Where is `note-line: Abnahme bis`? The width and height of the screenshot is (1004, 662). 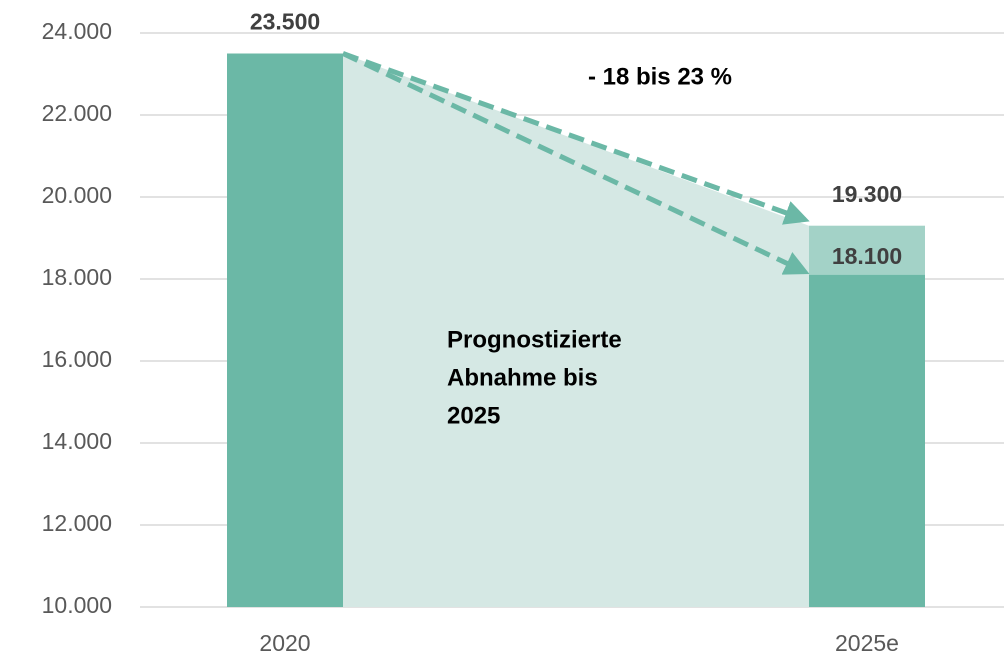 note-line: Abnahme bis is located at coordinates (522, 377).